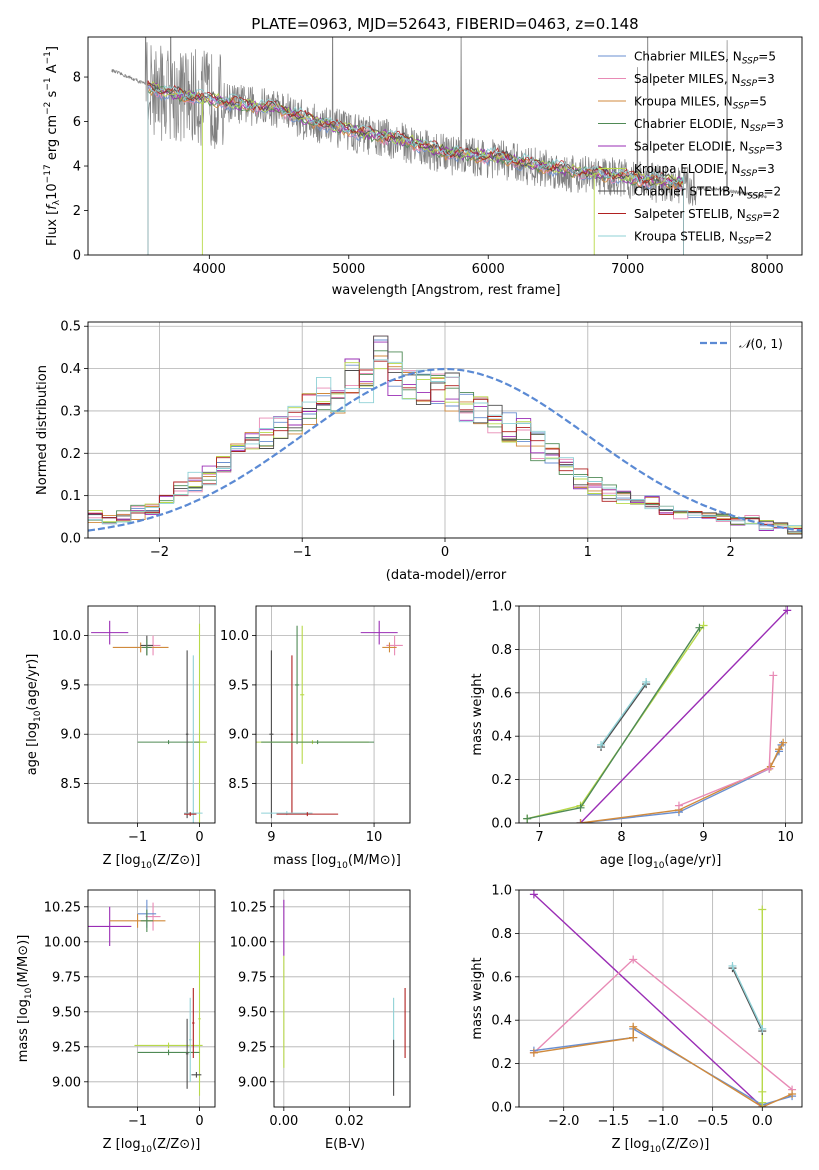 This screenshot has height=1170, width=819. Describe the element at coordinates (52, 146) in the screenshot. I see `spectrum-ylabel: Flux [fλ10−17 erg cm−2 s−1 A−1]` at that location.